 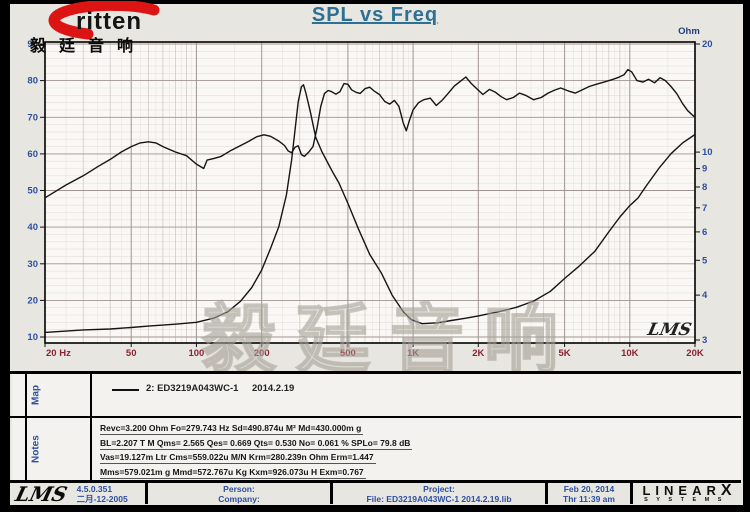 I want to click on legend-curve-date: 2014.2.19, so click(x=273, y=388).